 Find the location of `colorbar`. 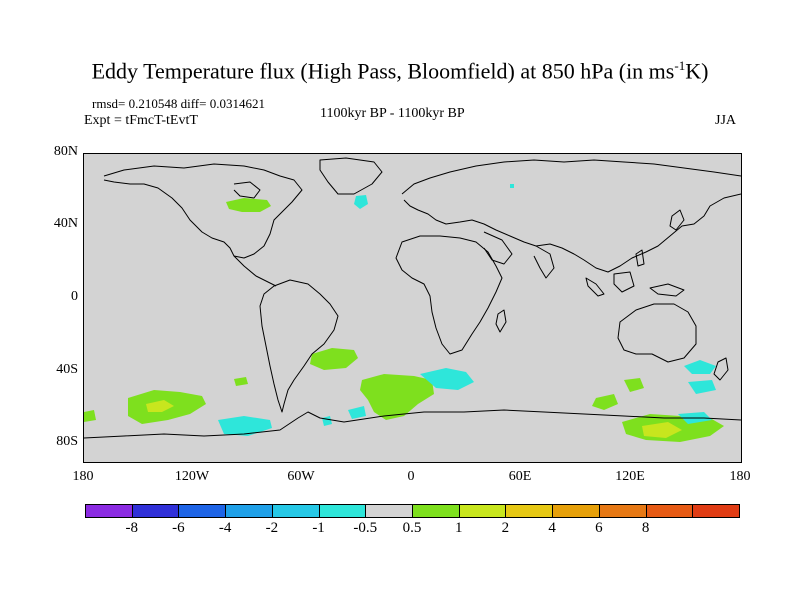

colorbar is located at coordinates (412, 511).